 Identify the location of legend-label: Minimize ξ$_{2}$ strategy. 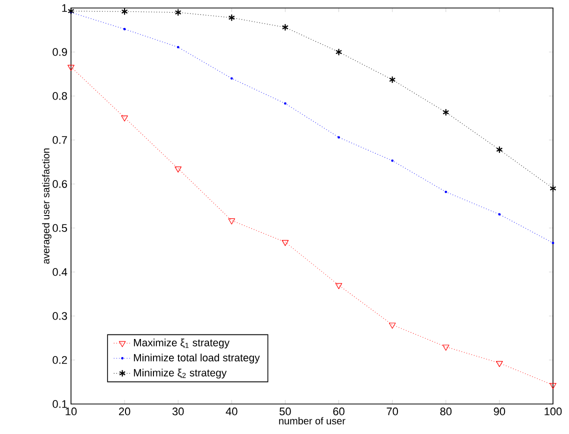
(180, 373).